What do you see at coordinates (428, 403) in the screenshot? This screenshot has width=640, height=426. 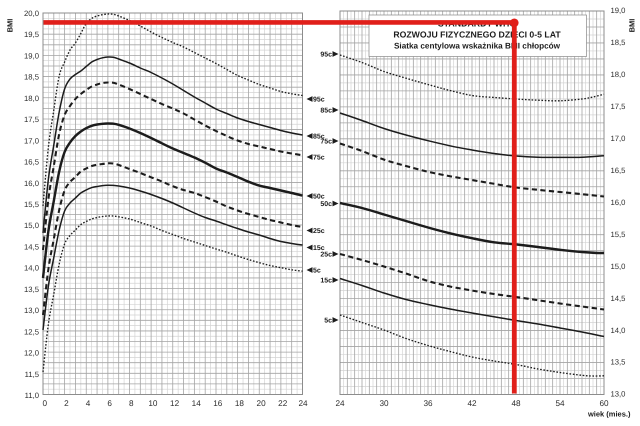 I see `svg-text: 36` at bounding box center [428, 403].